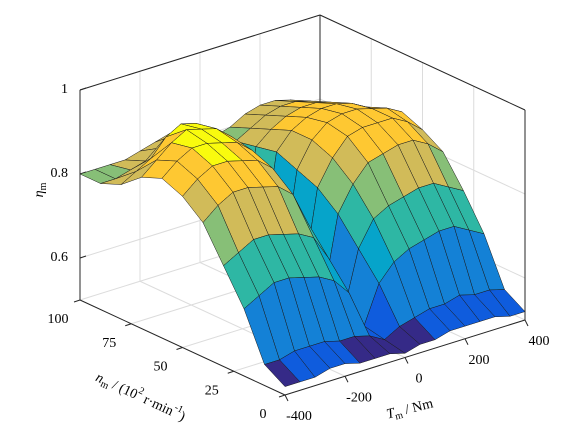 This screenshot has height=440, width=570. What do you see at coordinates (419, 379) in the screenshot?
I see `x-tick-label: 0` at bounding box center [419, 379].